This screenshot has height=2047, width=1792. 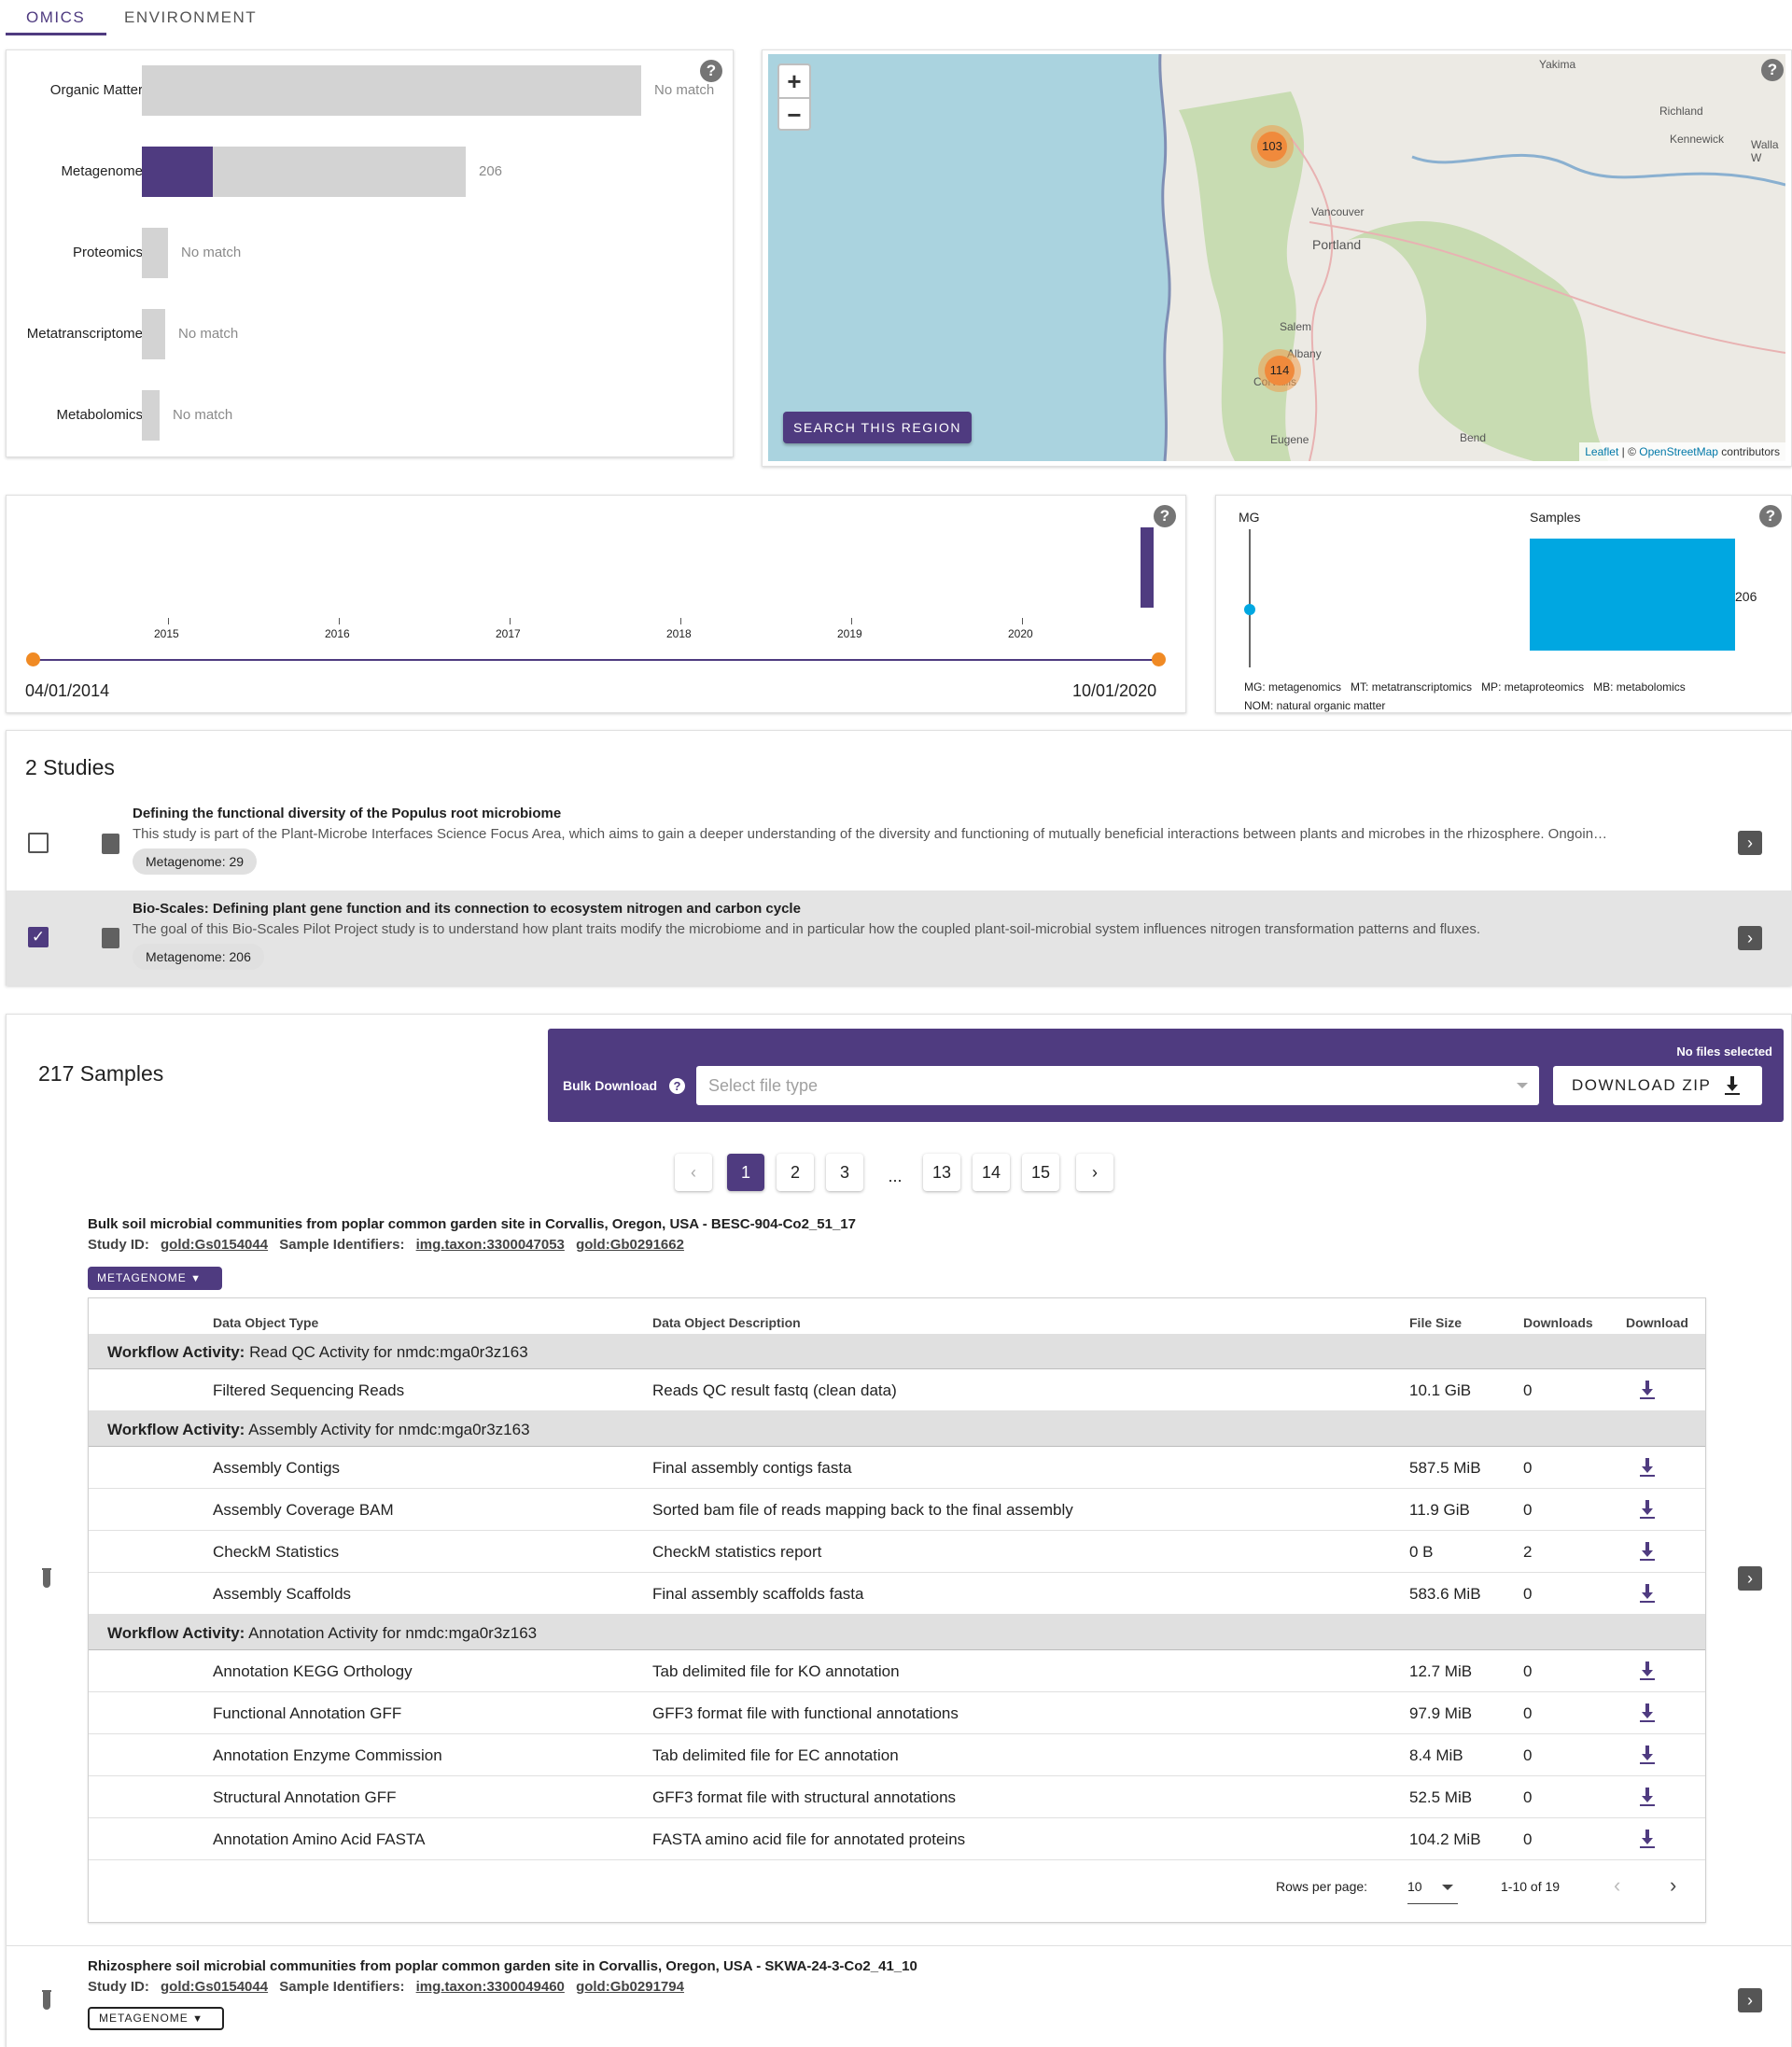 What do you see at coordinates (1432, 1891) in the screenshot?
I see `rows-per-page-select: 10` at bounding box center [1432, 1891].